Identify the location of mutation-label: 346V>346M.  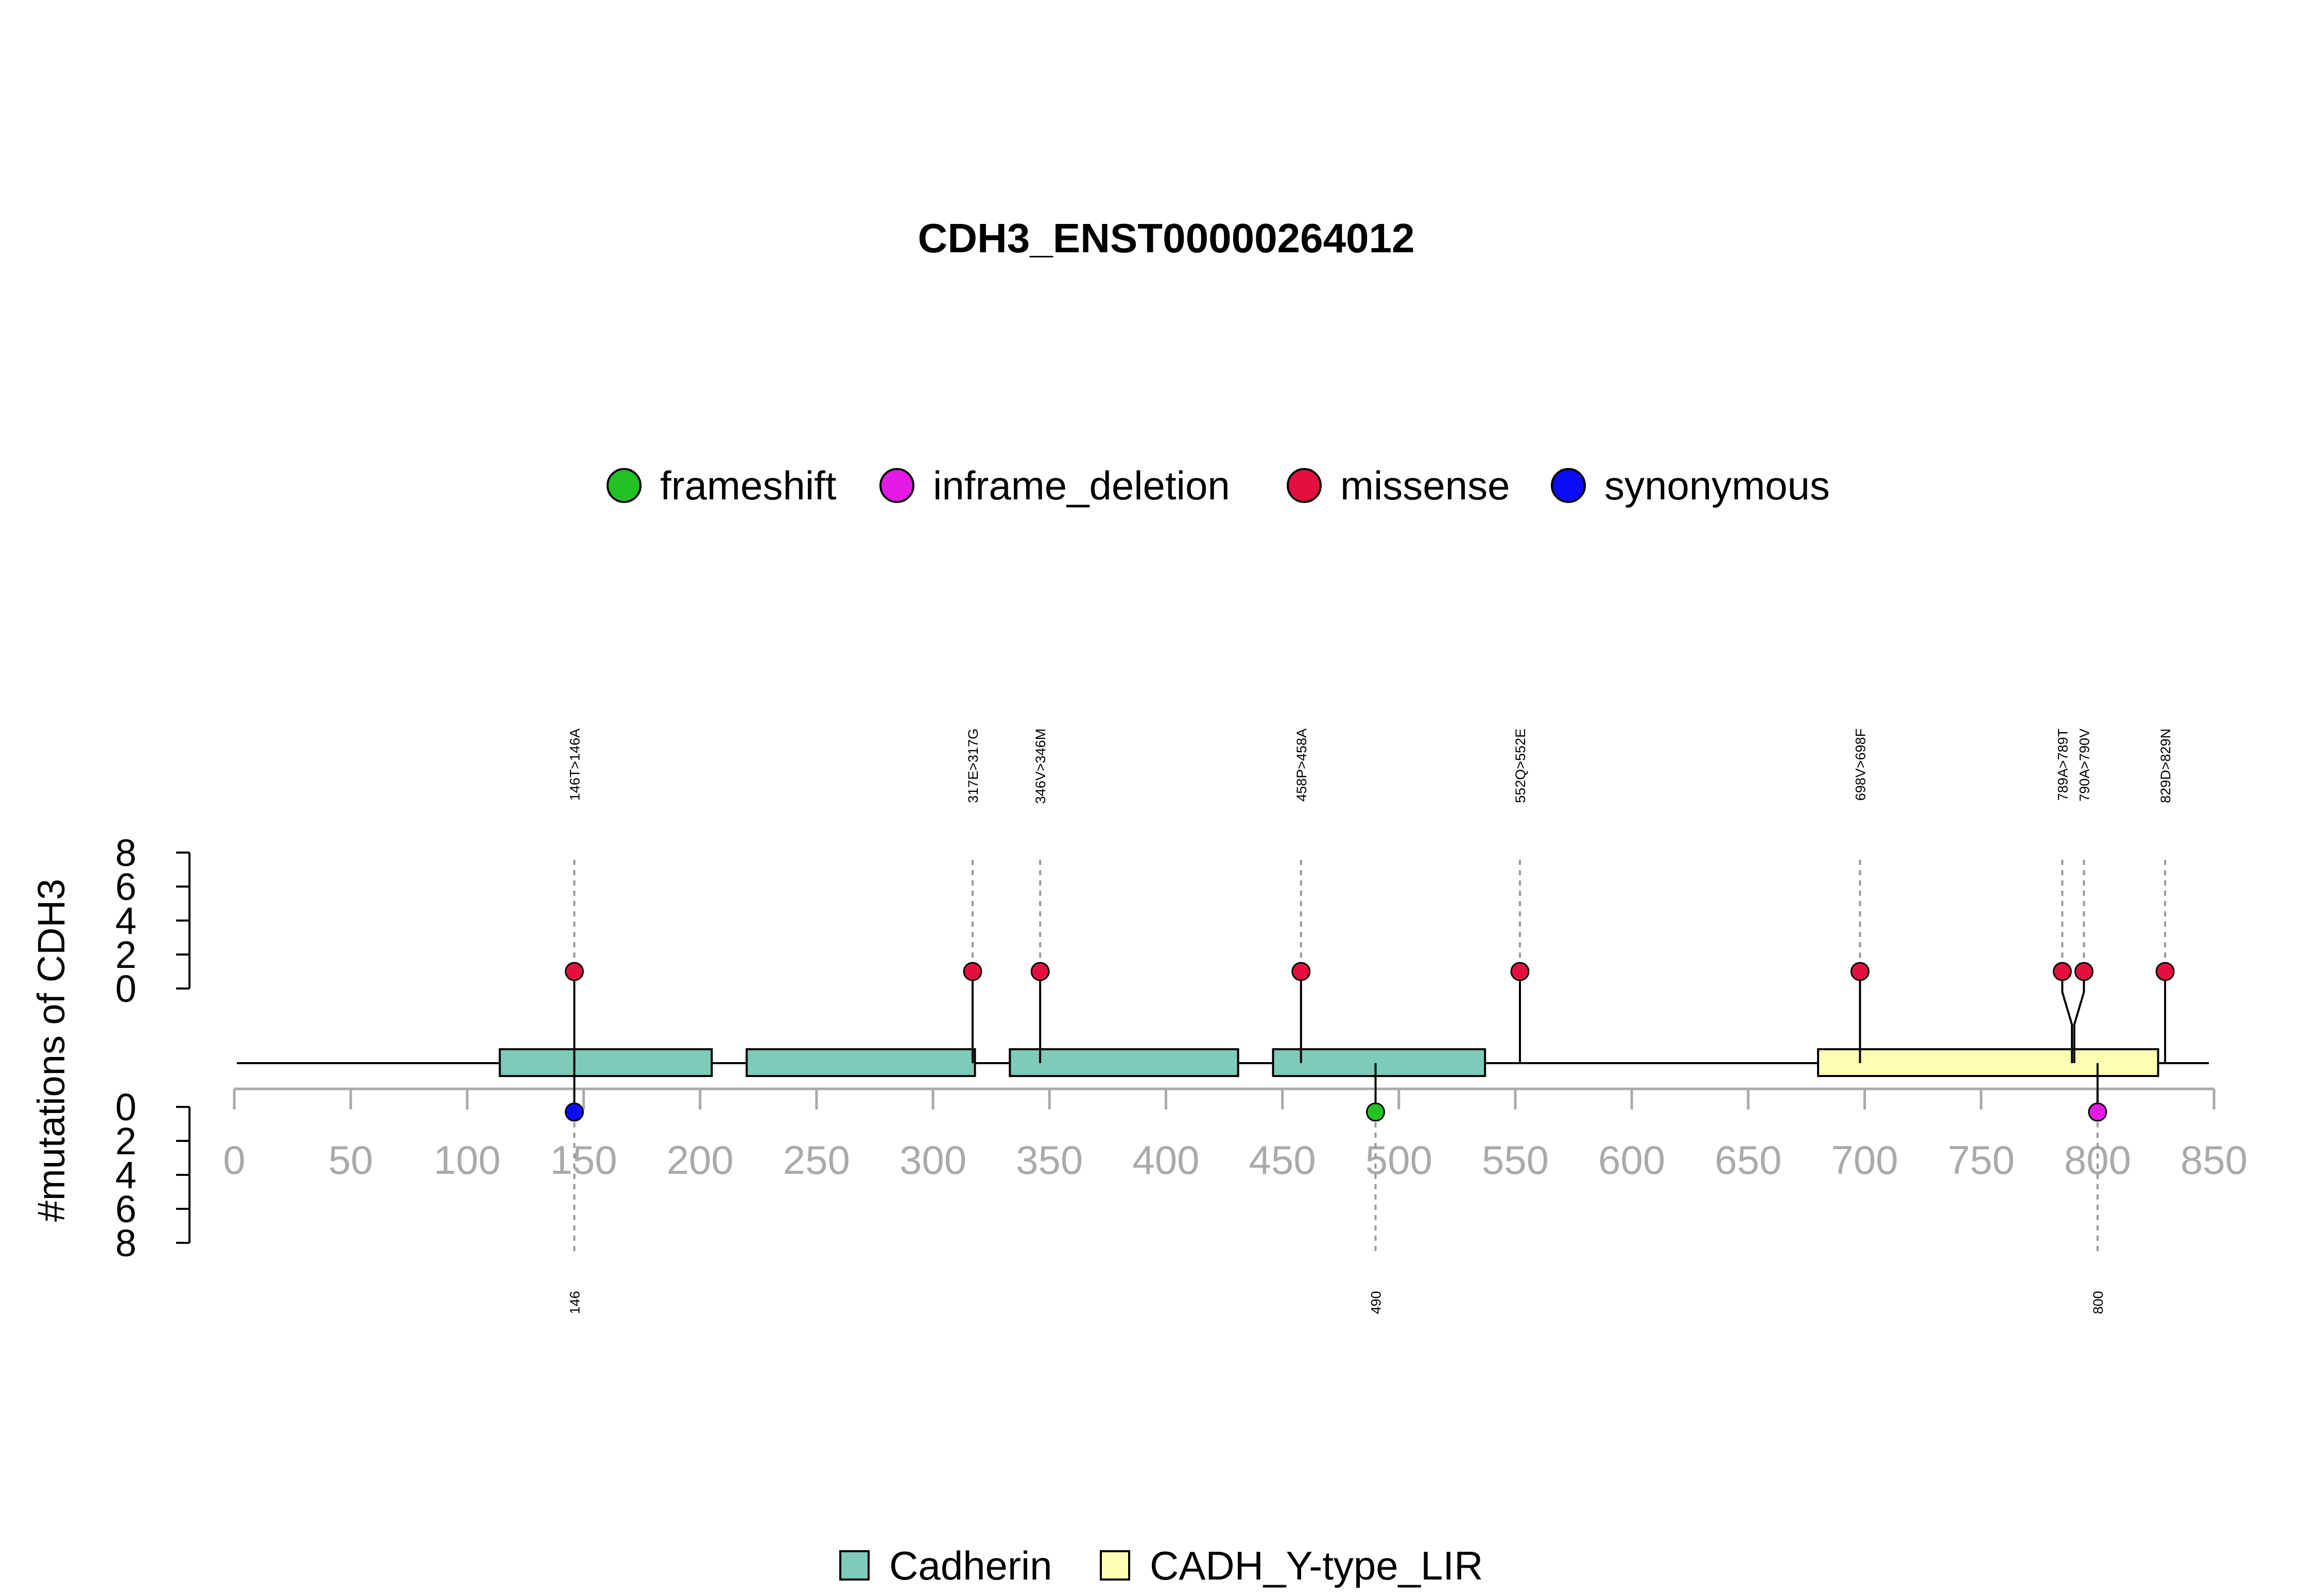
(1040, 766).